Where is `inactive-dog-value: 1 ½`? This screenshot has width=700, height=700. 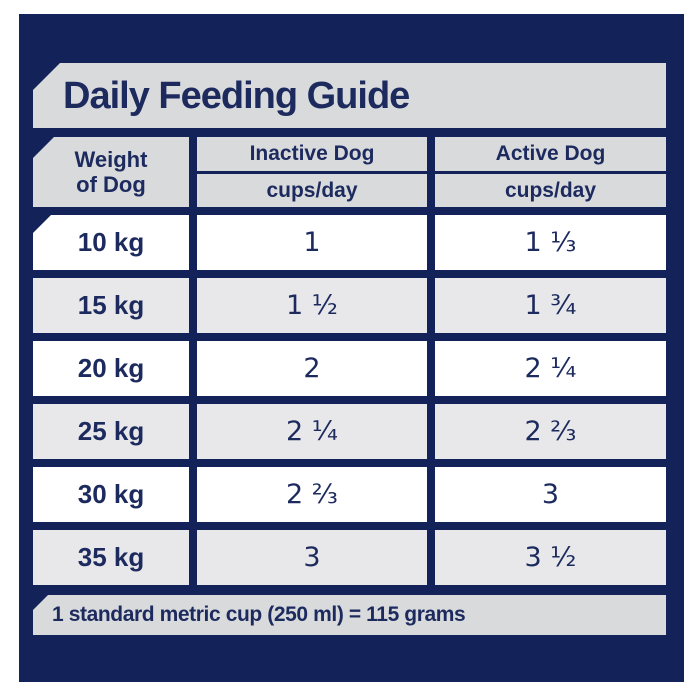 inactive-dog-value: 1 ½ is located at coordinates (312, 305).